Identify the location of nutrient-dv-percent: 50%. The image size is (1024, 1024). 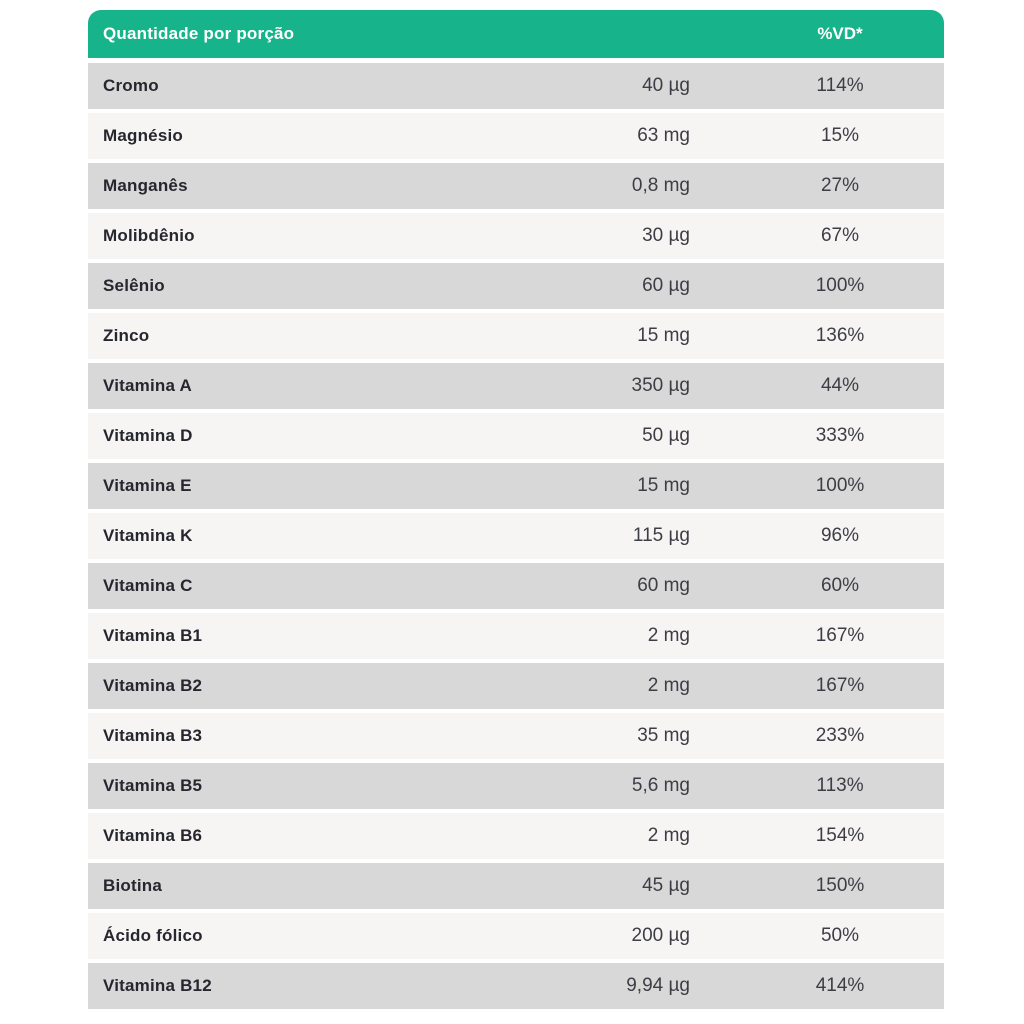
(840, 935).